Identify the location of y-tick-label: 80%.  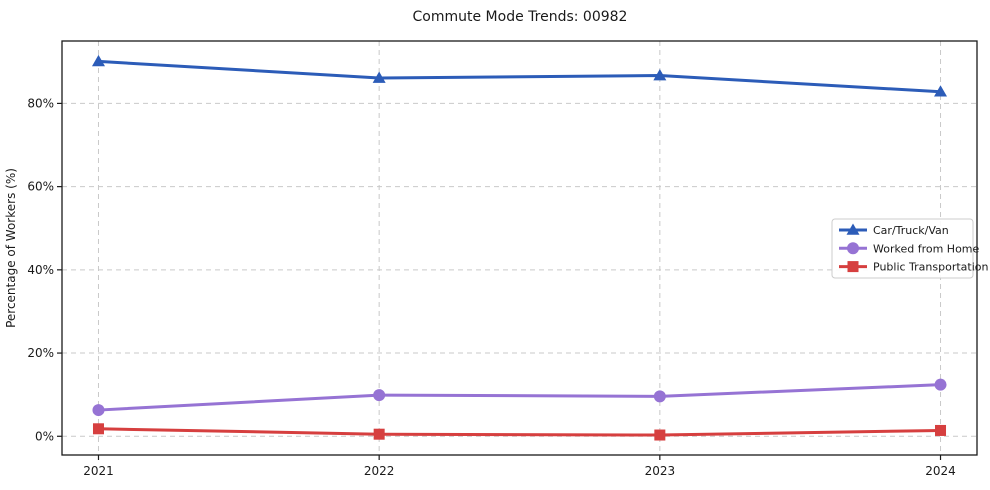
(40, 103).